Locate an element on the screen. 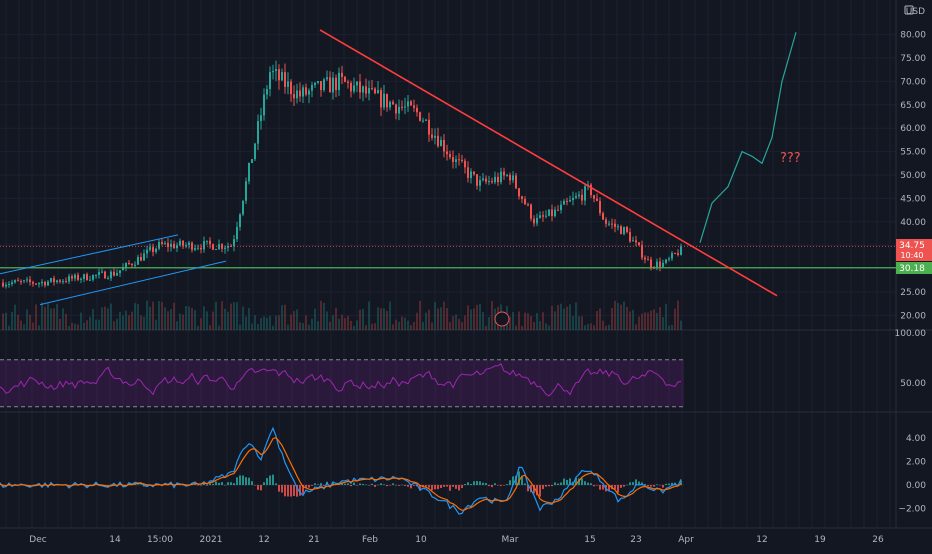 The width and height of the screenshot is (932, 554). time-axis-label: 14 is located at coordinates (115, 540).